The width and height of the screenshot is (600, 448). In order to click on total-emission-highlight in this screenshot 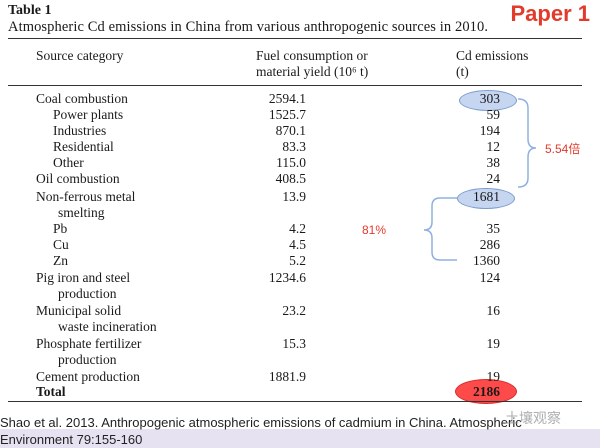, I will do `click(486, 391)`.